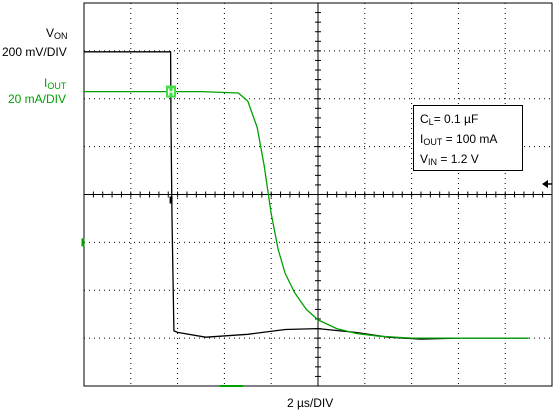  Describe the element at coordinates (55, 83) in the screenshot. I see `iout-label: IOUT` at that location.